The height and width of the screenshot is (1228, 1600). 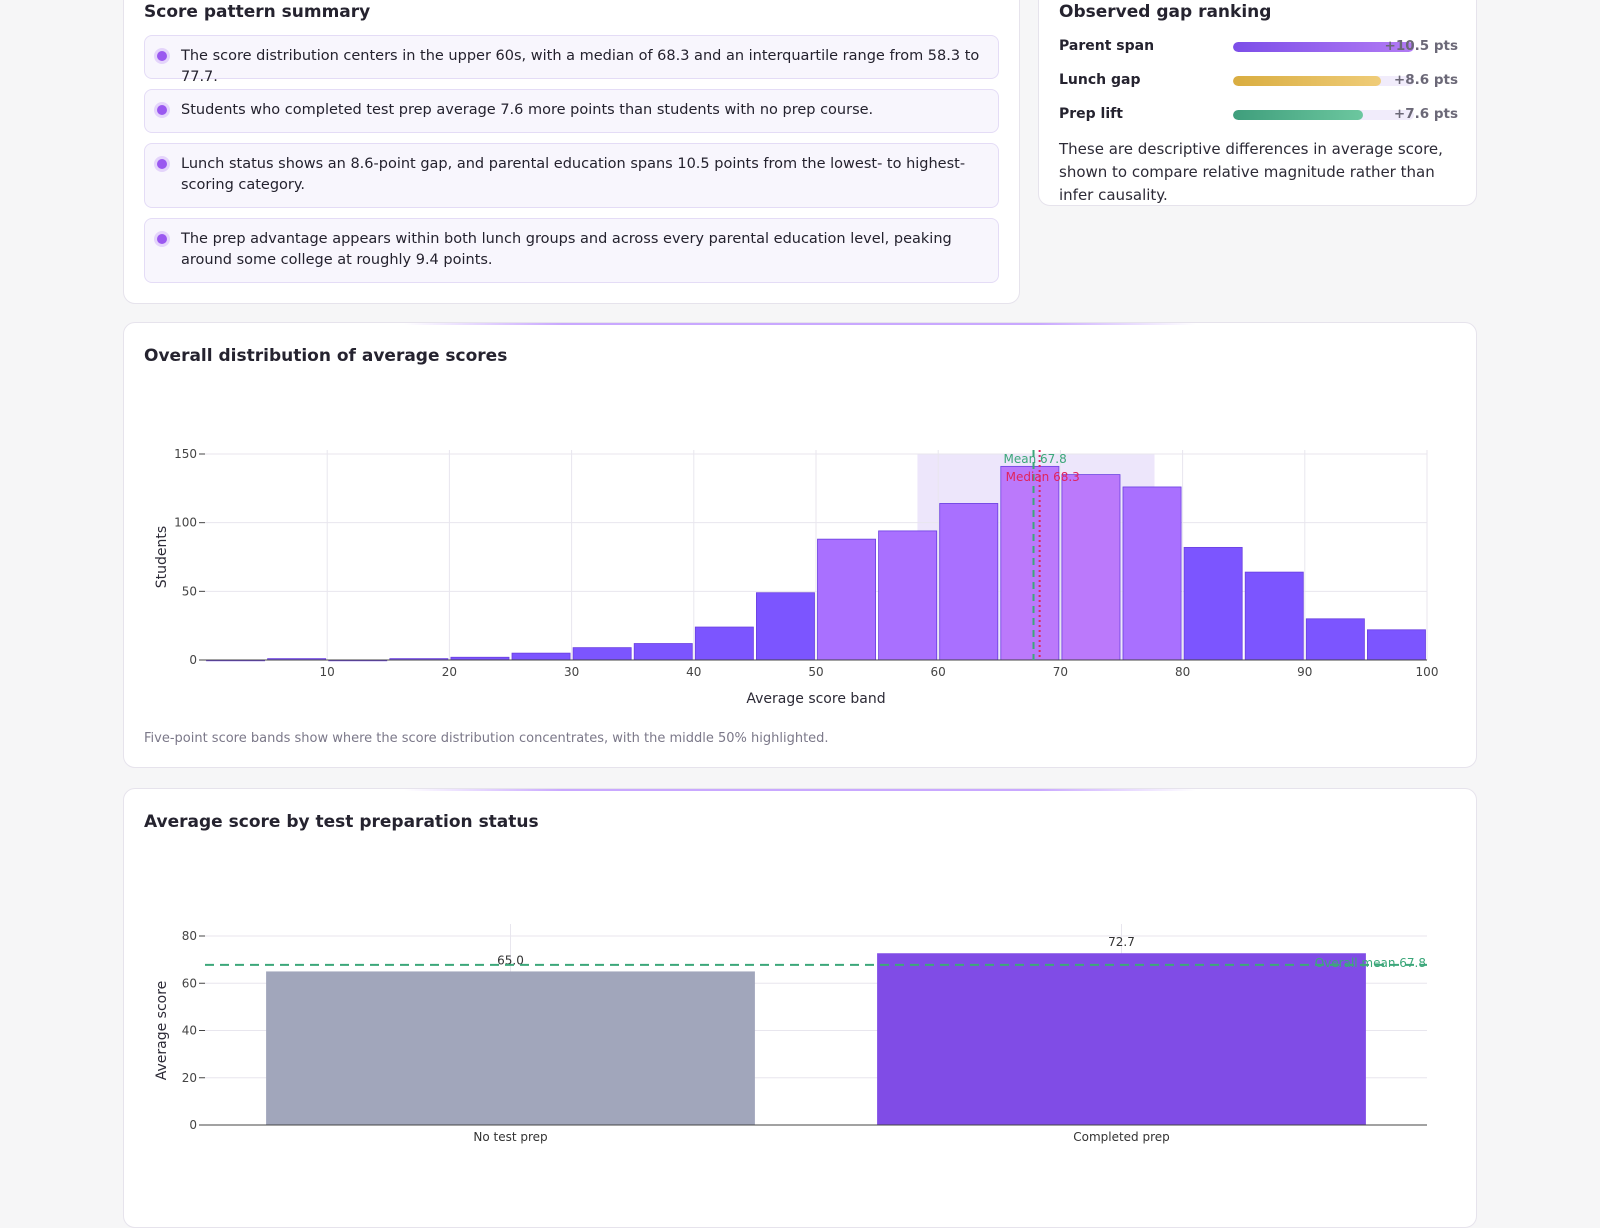 What do you see at coordinates (185, 523) in the screenshot?
I see `y-tick-label: 100` at bounding box center [185, 523].